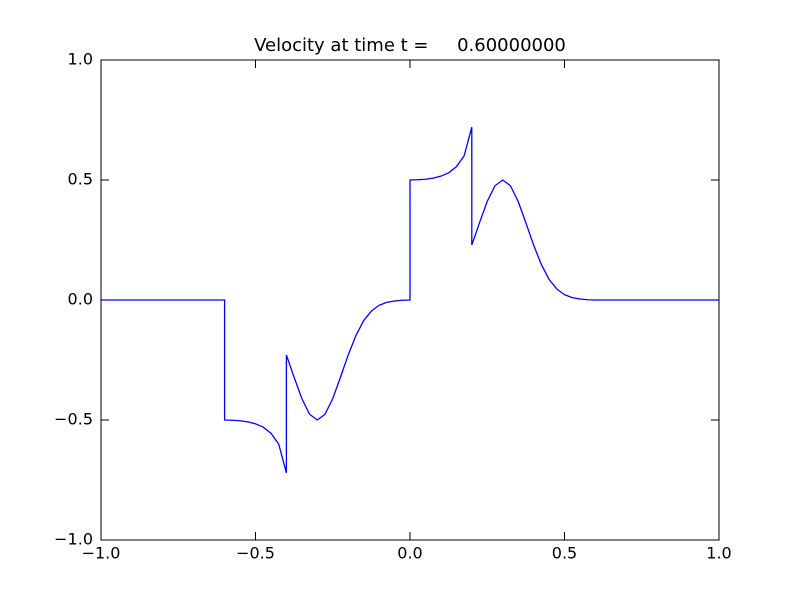 The image size is (800, 600). I want to click on y-tick-label: −0.5, so click(73, 419).